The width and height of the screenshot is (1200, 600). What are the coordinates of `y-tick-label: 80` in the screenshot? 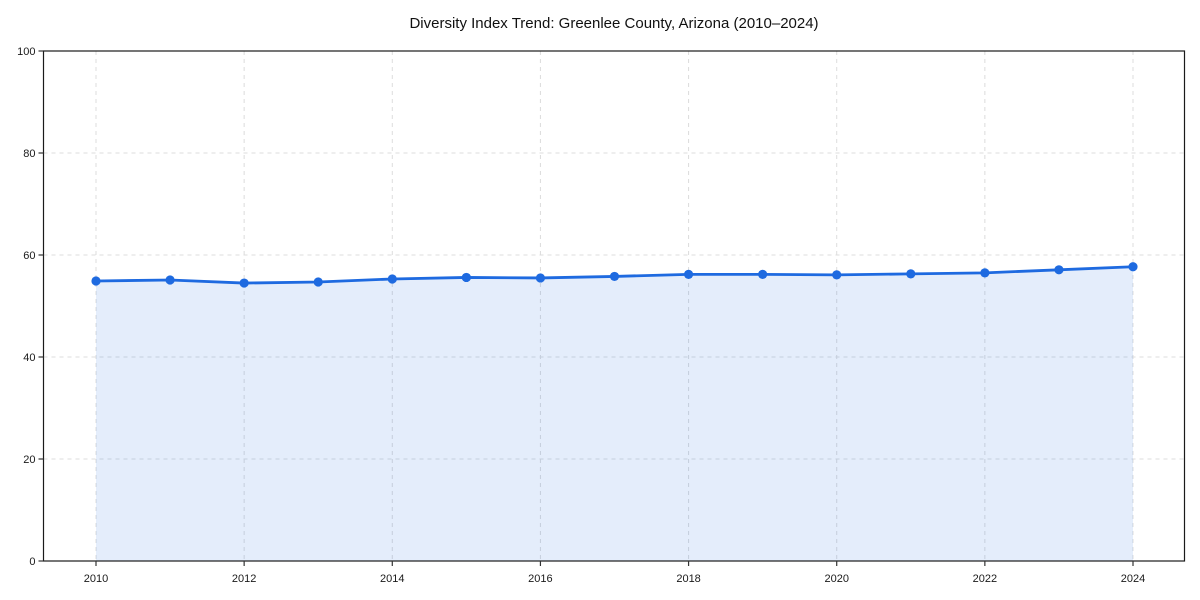 It's located at (29, 154).